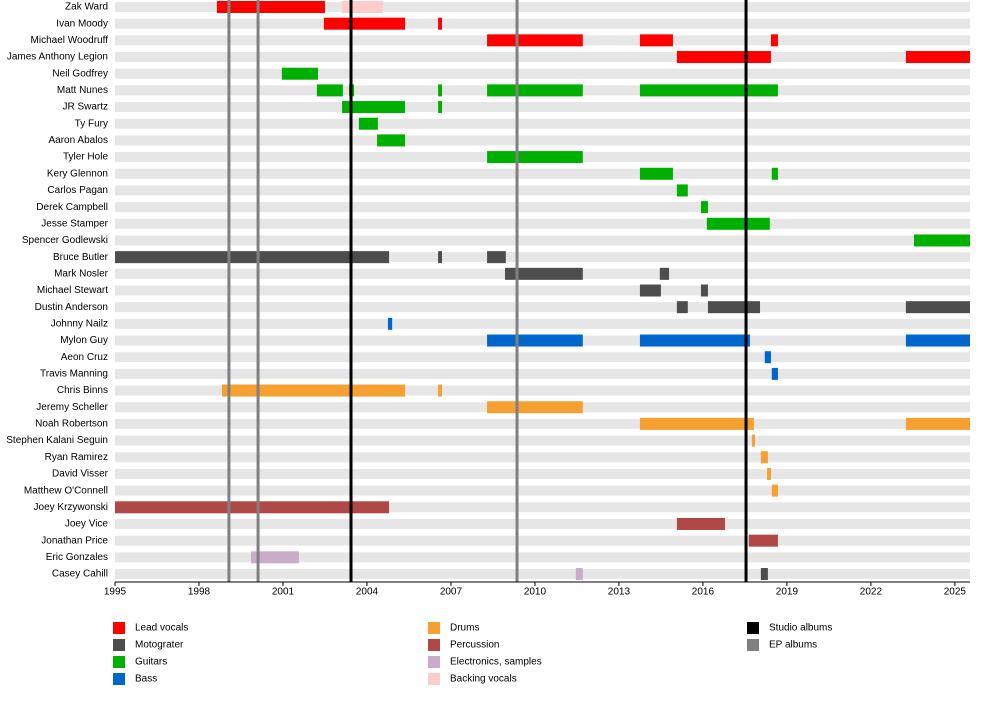  Describe the element at coordinates (74, 223) in the screenshot. I see `member-name: Jesse Stamper` at that location.